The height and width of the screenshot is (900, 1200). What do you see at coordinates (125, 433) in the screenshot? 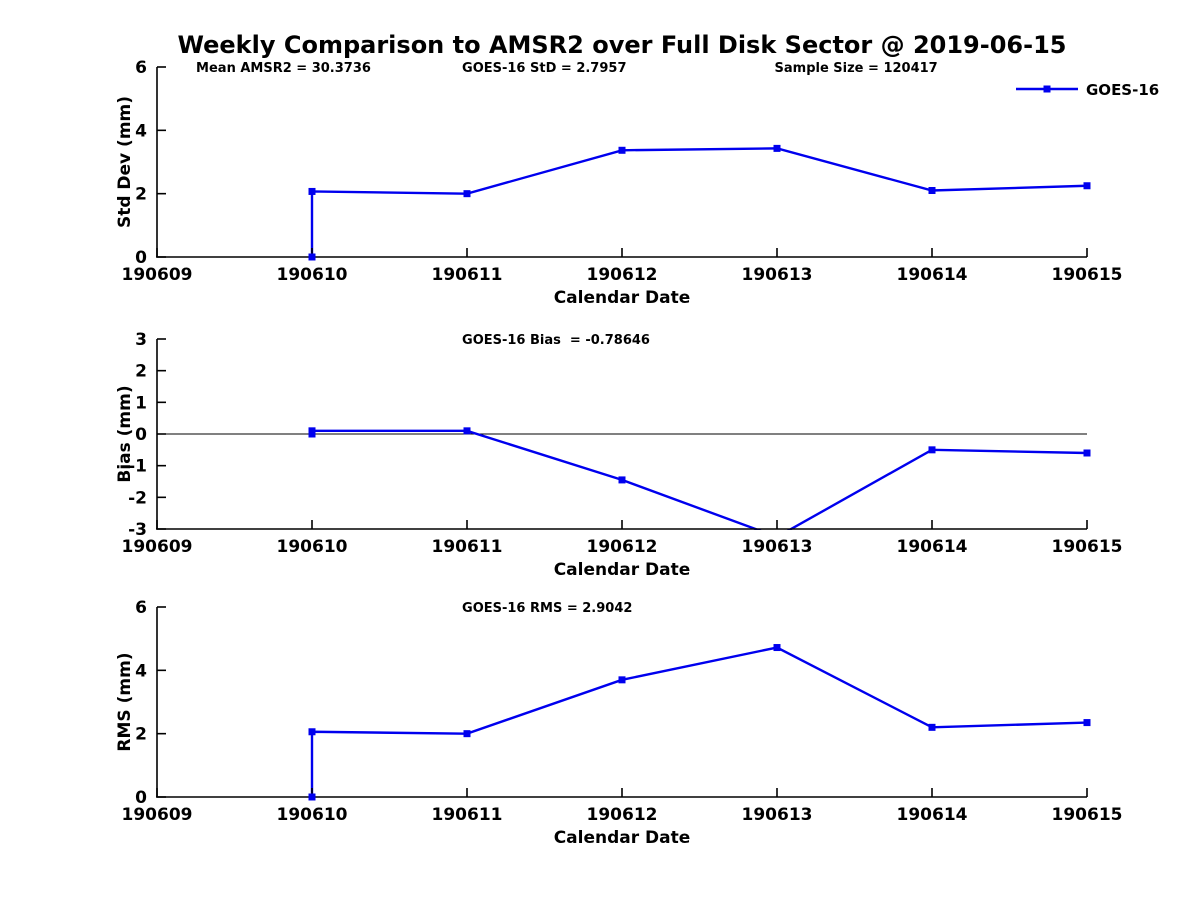
I see `y-axis-label: Bias (mm)` at bounding box center [125, 433].